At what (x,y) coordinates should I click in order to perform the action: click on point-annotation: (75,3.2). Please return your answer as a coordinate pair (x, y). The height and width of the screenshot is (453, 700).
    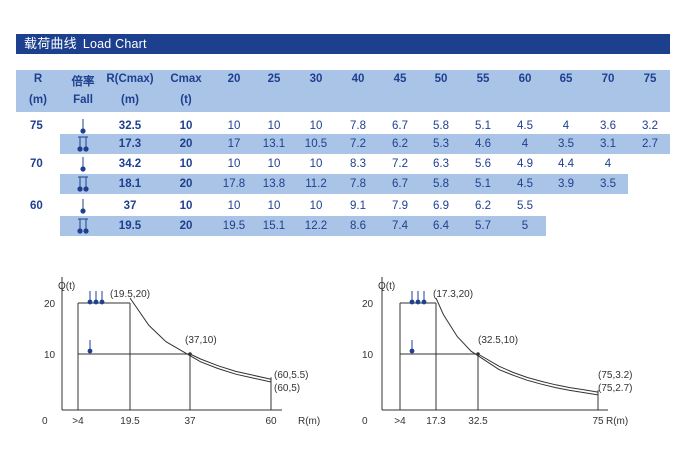
    Looking at the image, I should click on (615, 375).